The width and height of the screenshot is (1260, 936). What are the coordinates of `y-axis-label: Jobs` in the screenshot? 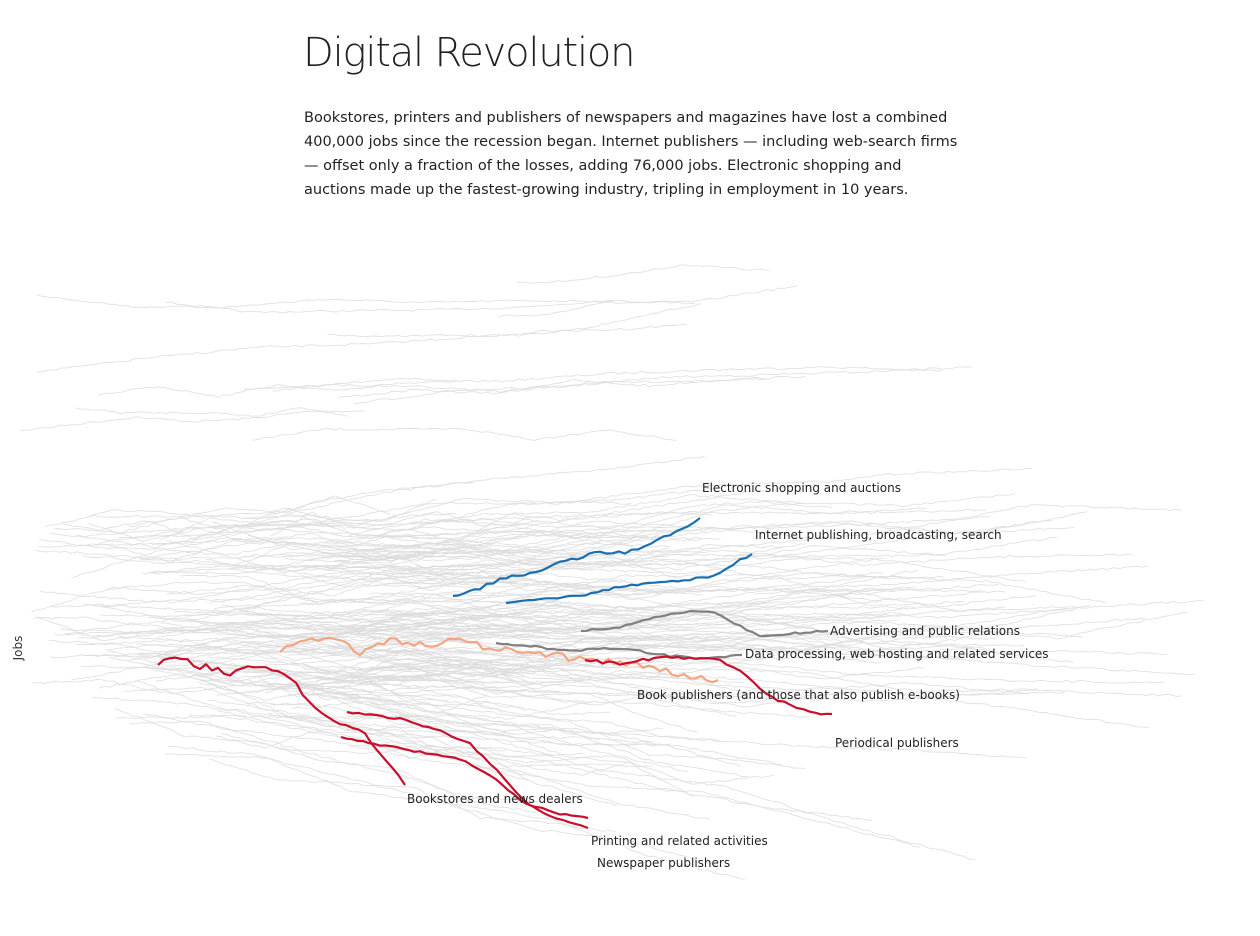 It's located at (18, 649).